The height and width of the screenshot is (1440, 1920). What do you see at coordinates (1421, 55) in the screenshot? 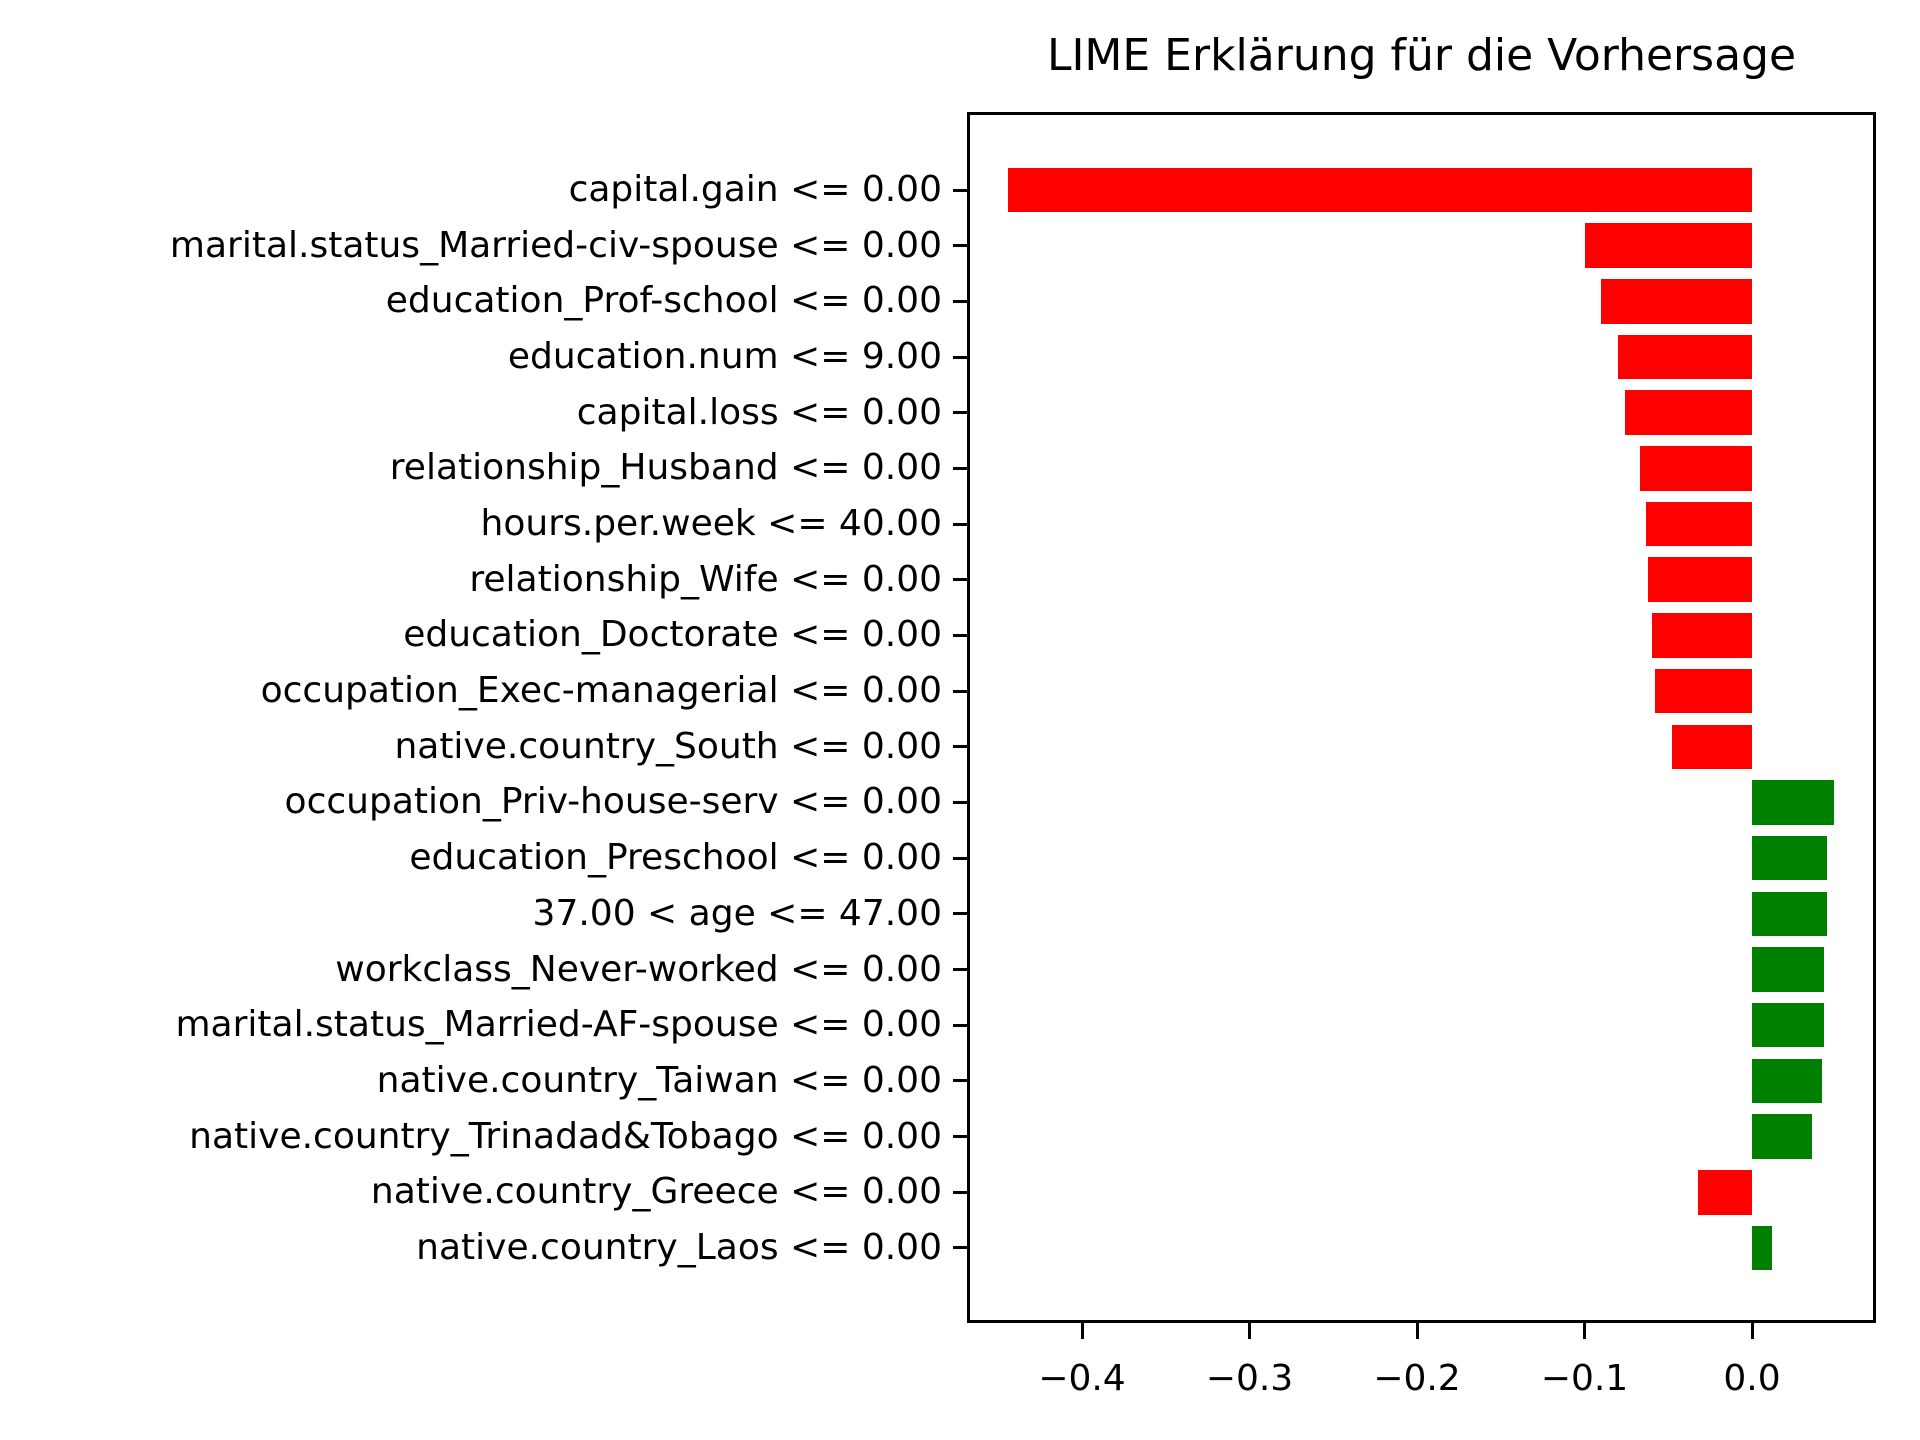
I see `chart-title: LIME Erklärung für die Vorhersage` at bounding box center [1421, 55].